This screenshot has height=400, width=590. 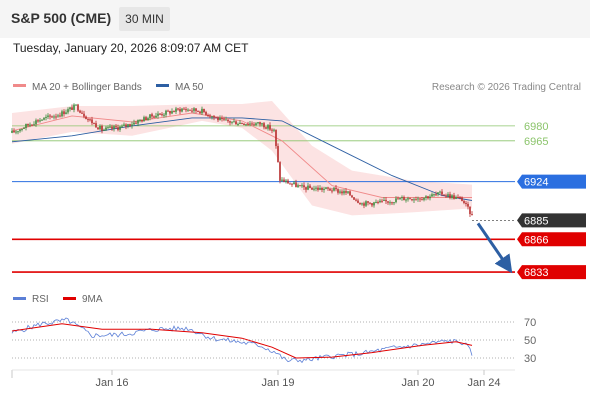 What do you see at coordinates (530, 359) in the screenshot?
I see `rsi-level-label-30: 30` at bounding box center [530, 359].